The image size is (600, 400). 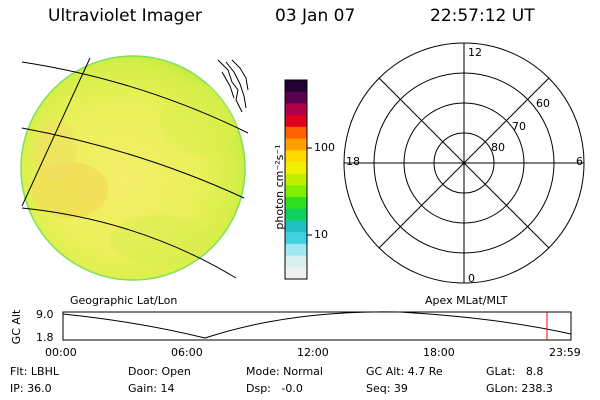 I want to click on info-ip: IP: 36.0, so click(x=31, y=388).